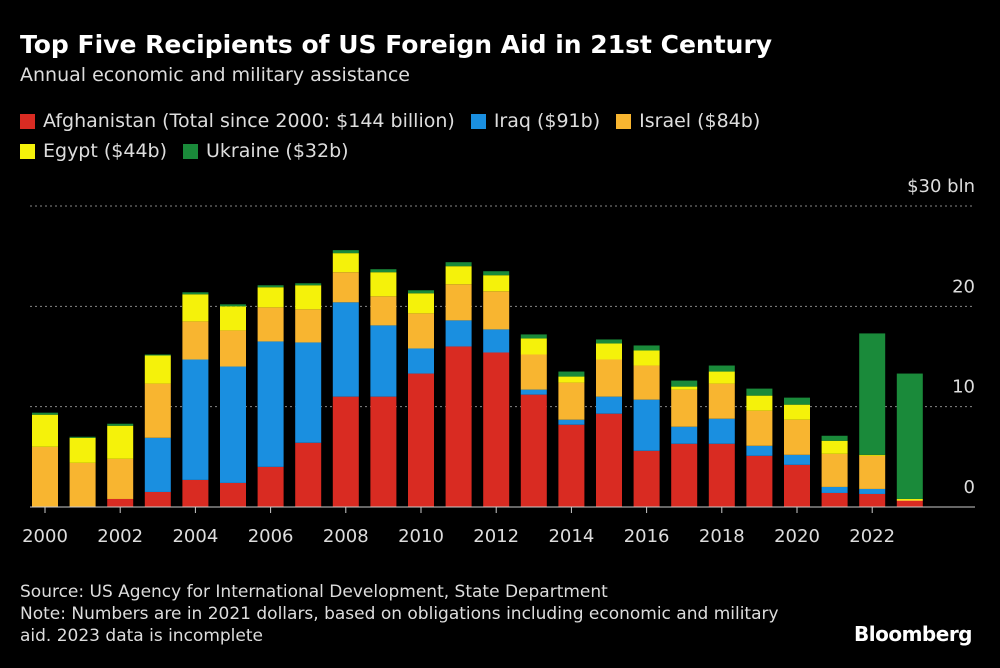 The width and height of the screenshot is (1000, 668). I want to click on x-tick-label: 2022, so click(872, 536).